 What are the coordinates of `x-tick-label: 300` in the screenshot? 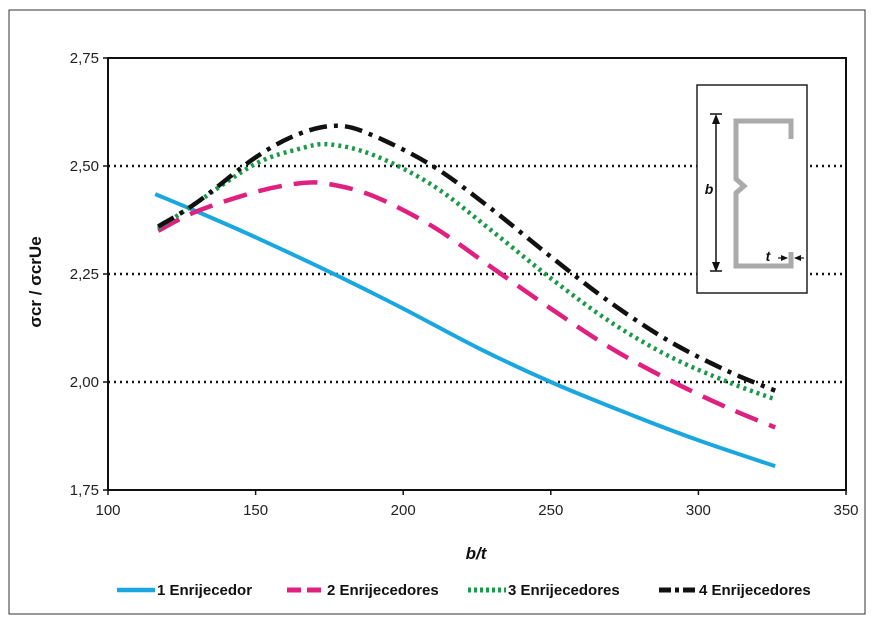 It's located at (698, 510).